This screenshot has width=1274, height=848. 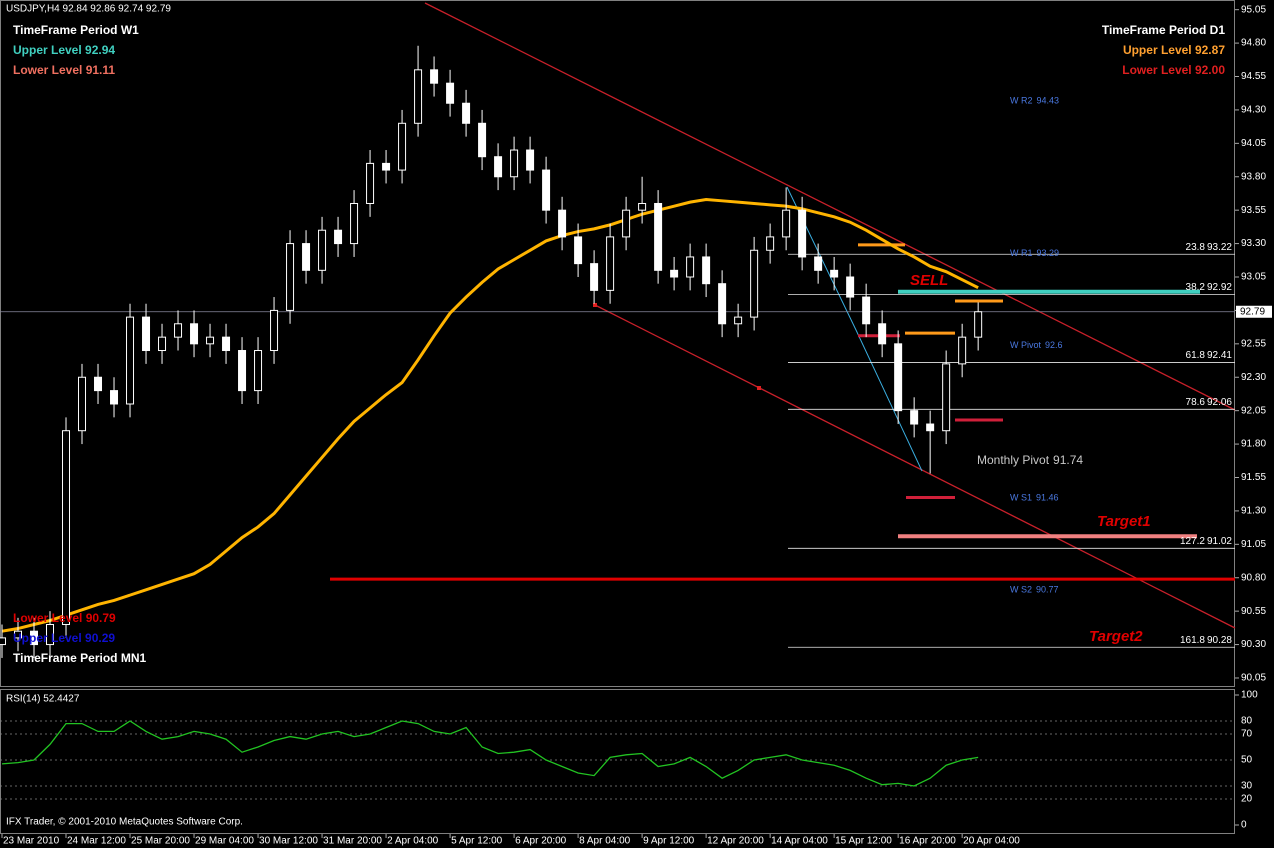 What do you see at coordinates (1253, 644) in the screenshot?
I see `y-tick-label: 90.30` at bounding box center [1253, 644].